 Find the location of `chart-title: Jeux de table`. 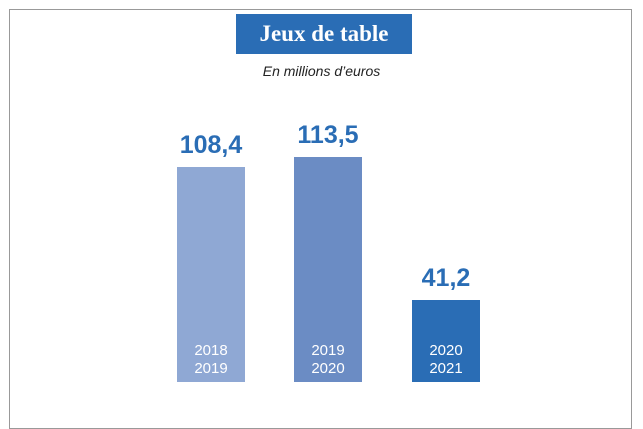

chart-title: Jeux de table is located at coordinates (324, 34).